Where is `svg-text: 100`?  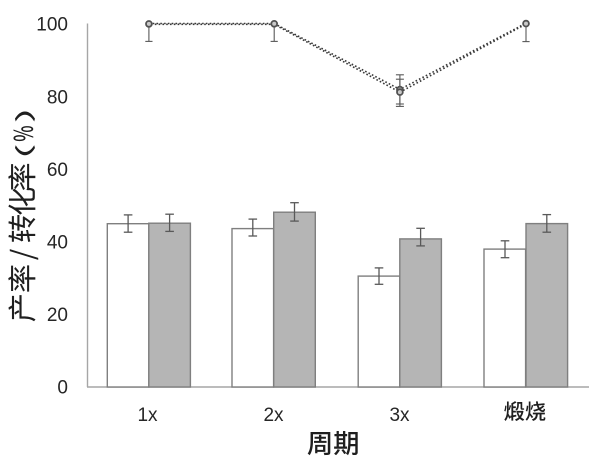 svg-text: 100 is located at coordinates (52, 25).